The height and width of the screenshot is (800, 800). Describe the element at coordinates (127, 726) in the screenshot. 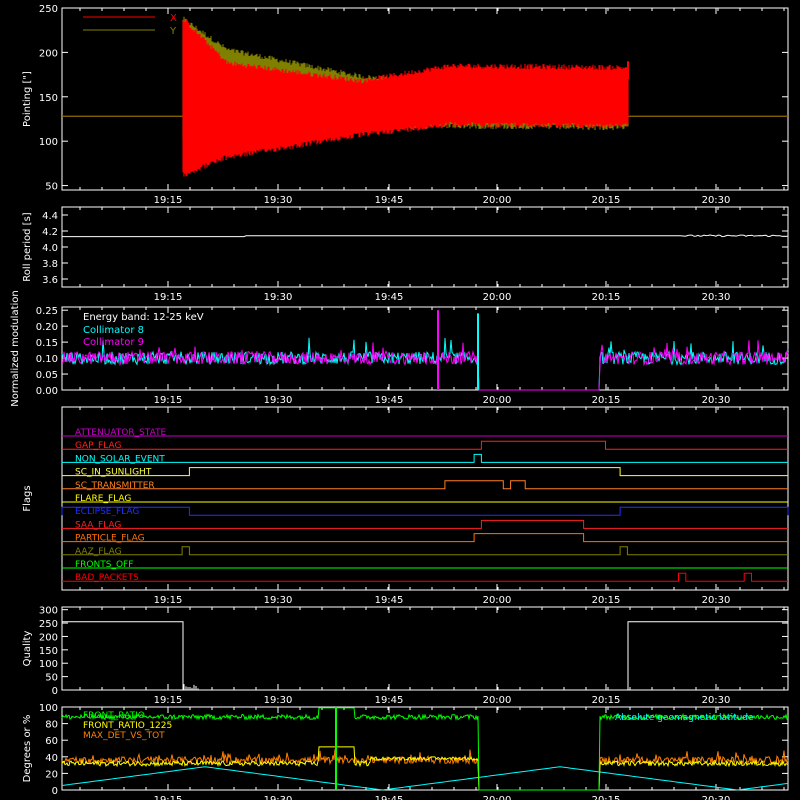

I see `legend-label: FRONT_RATIO_1225` at that location.